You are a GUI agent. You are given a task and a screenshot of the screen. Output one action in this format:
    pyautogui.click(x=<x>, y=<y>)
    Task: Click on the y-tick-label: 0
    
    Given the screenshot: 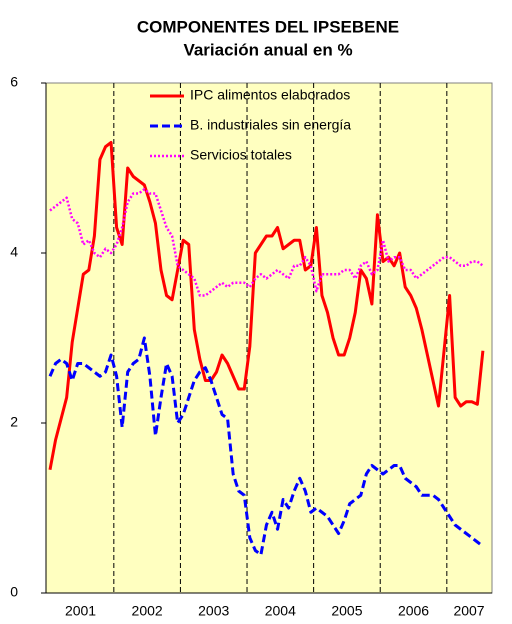 What is the action you would take?
    pyautogui.click(x=14, y=592)
    